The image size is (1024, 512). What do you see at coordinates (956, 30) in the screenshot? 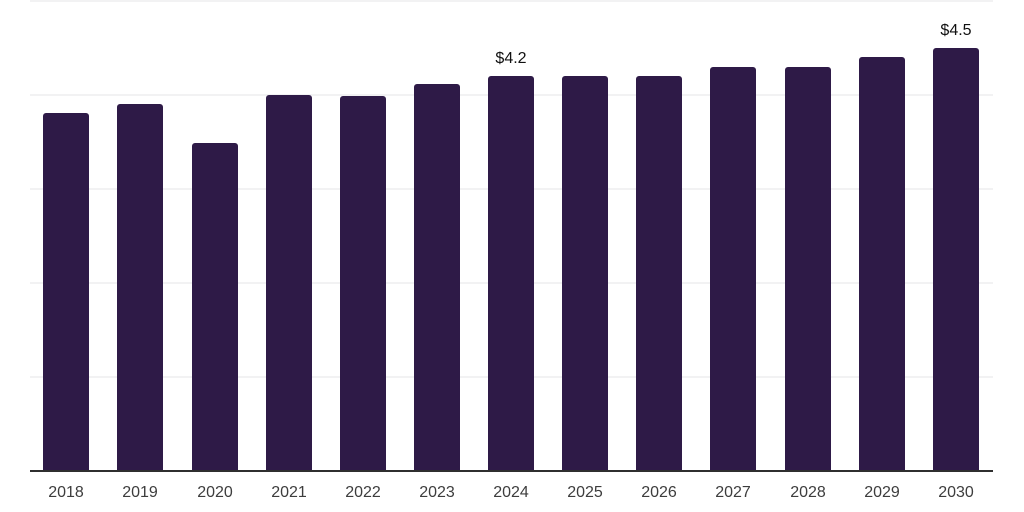
I see `value-label: $4.5` at bounding box center [956, 30].